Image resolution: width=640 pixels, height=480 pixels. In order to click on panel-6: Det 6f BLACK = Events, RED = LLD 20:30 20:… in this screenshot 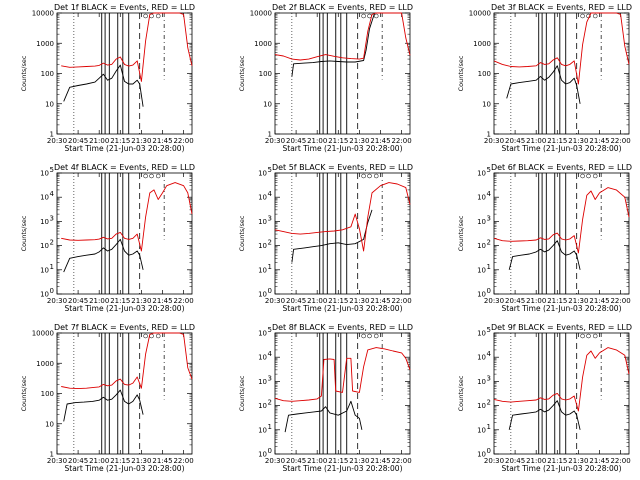, I will do `click(544, 238)`.